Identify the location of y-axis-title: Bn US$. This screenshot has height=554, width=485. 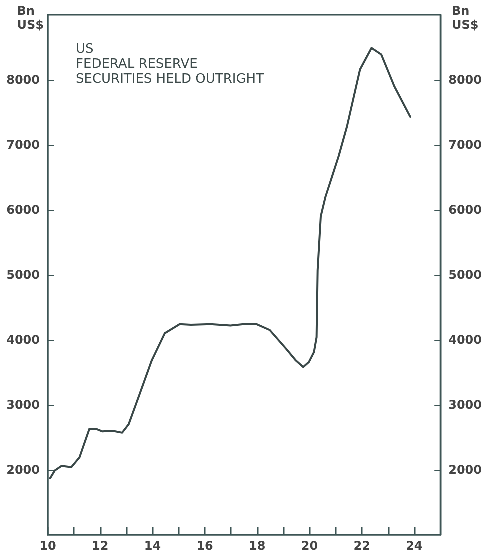
(30, 18).